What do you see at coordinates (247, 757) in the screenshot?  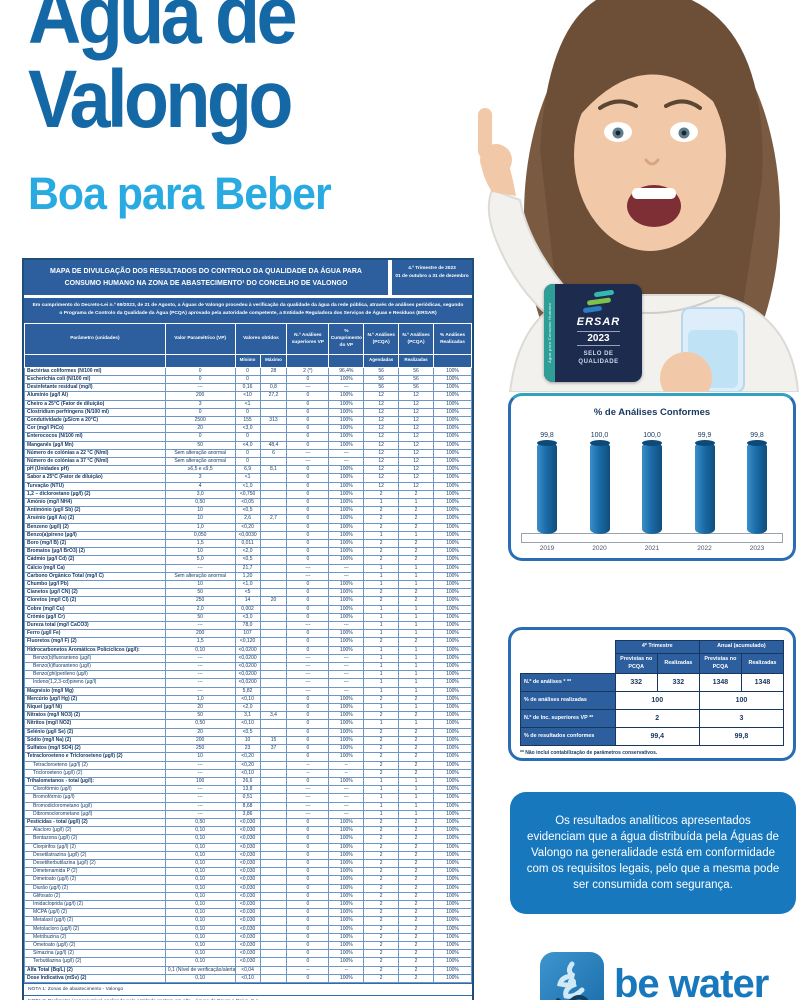 I see `parameter-value-cell: <0,20` at bounding box center [247, 757].